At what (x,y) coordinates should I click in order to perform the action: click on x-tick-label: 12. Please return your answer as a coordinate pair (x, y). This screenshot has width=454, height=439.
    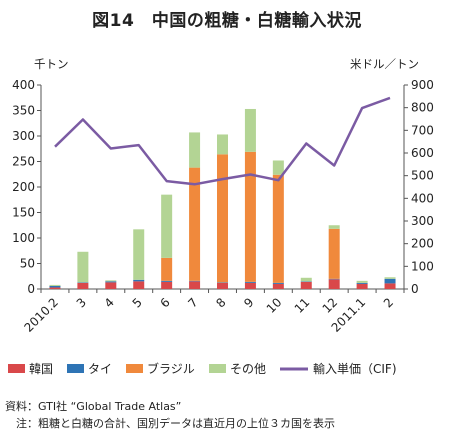
    Looking at the image, I should click on (330, 305).